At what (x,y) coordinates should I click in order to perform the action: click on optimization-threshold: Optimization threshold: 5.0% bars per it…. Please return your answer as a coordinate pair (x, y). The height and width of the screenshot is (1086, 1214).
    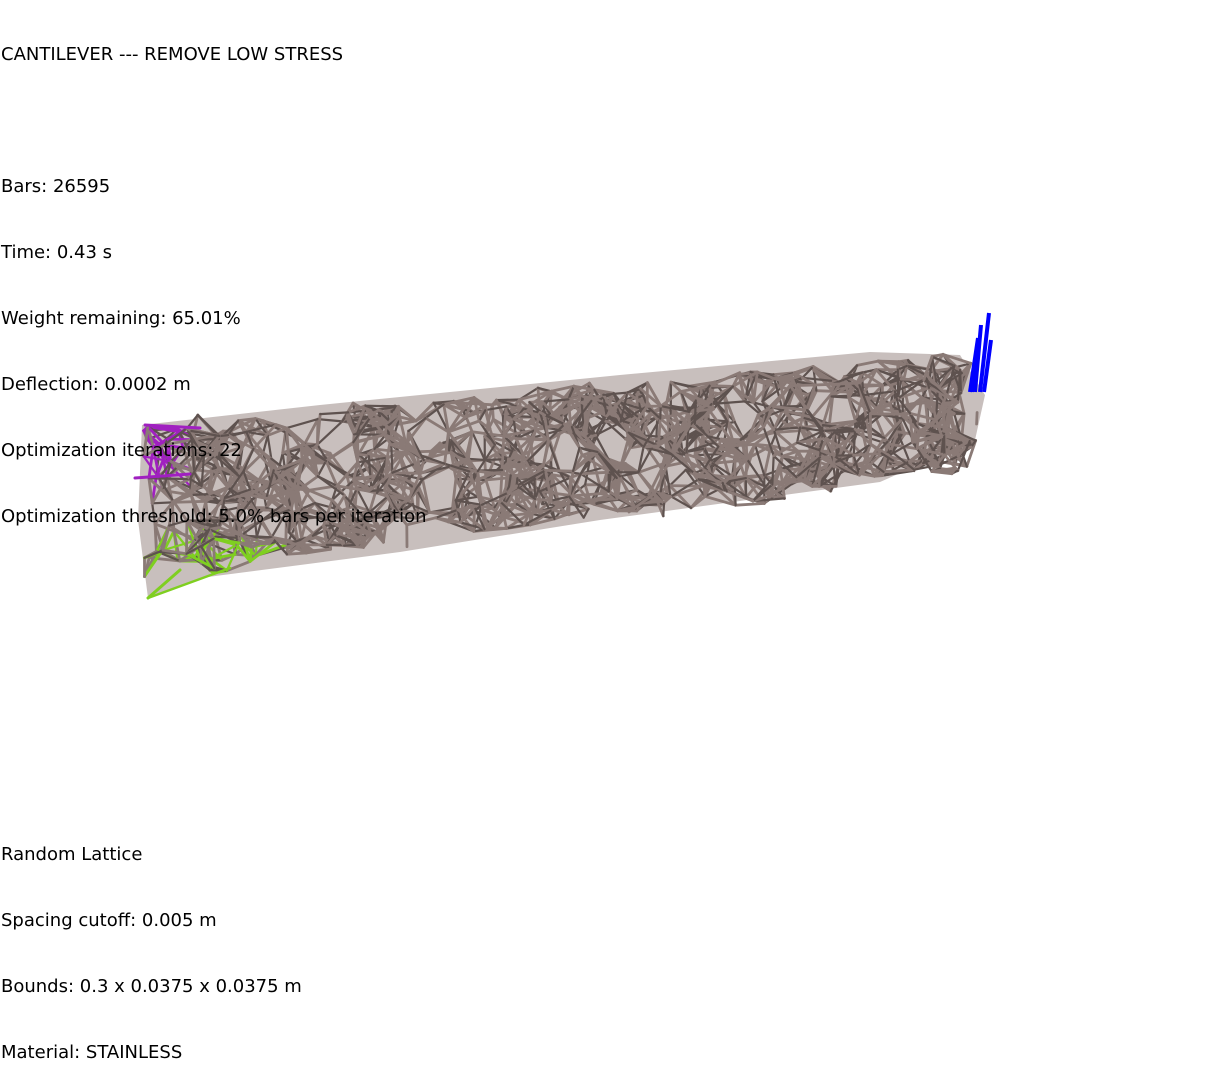
    Looking at the image, I should click on (214, 517).